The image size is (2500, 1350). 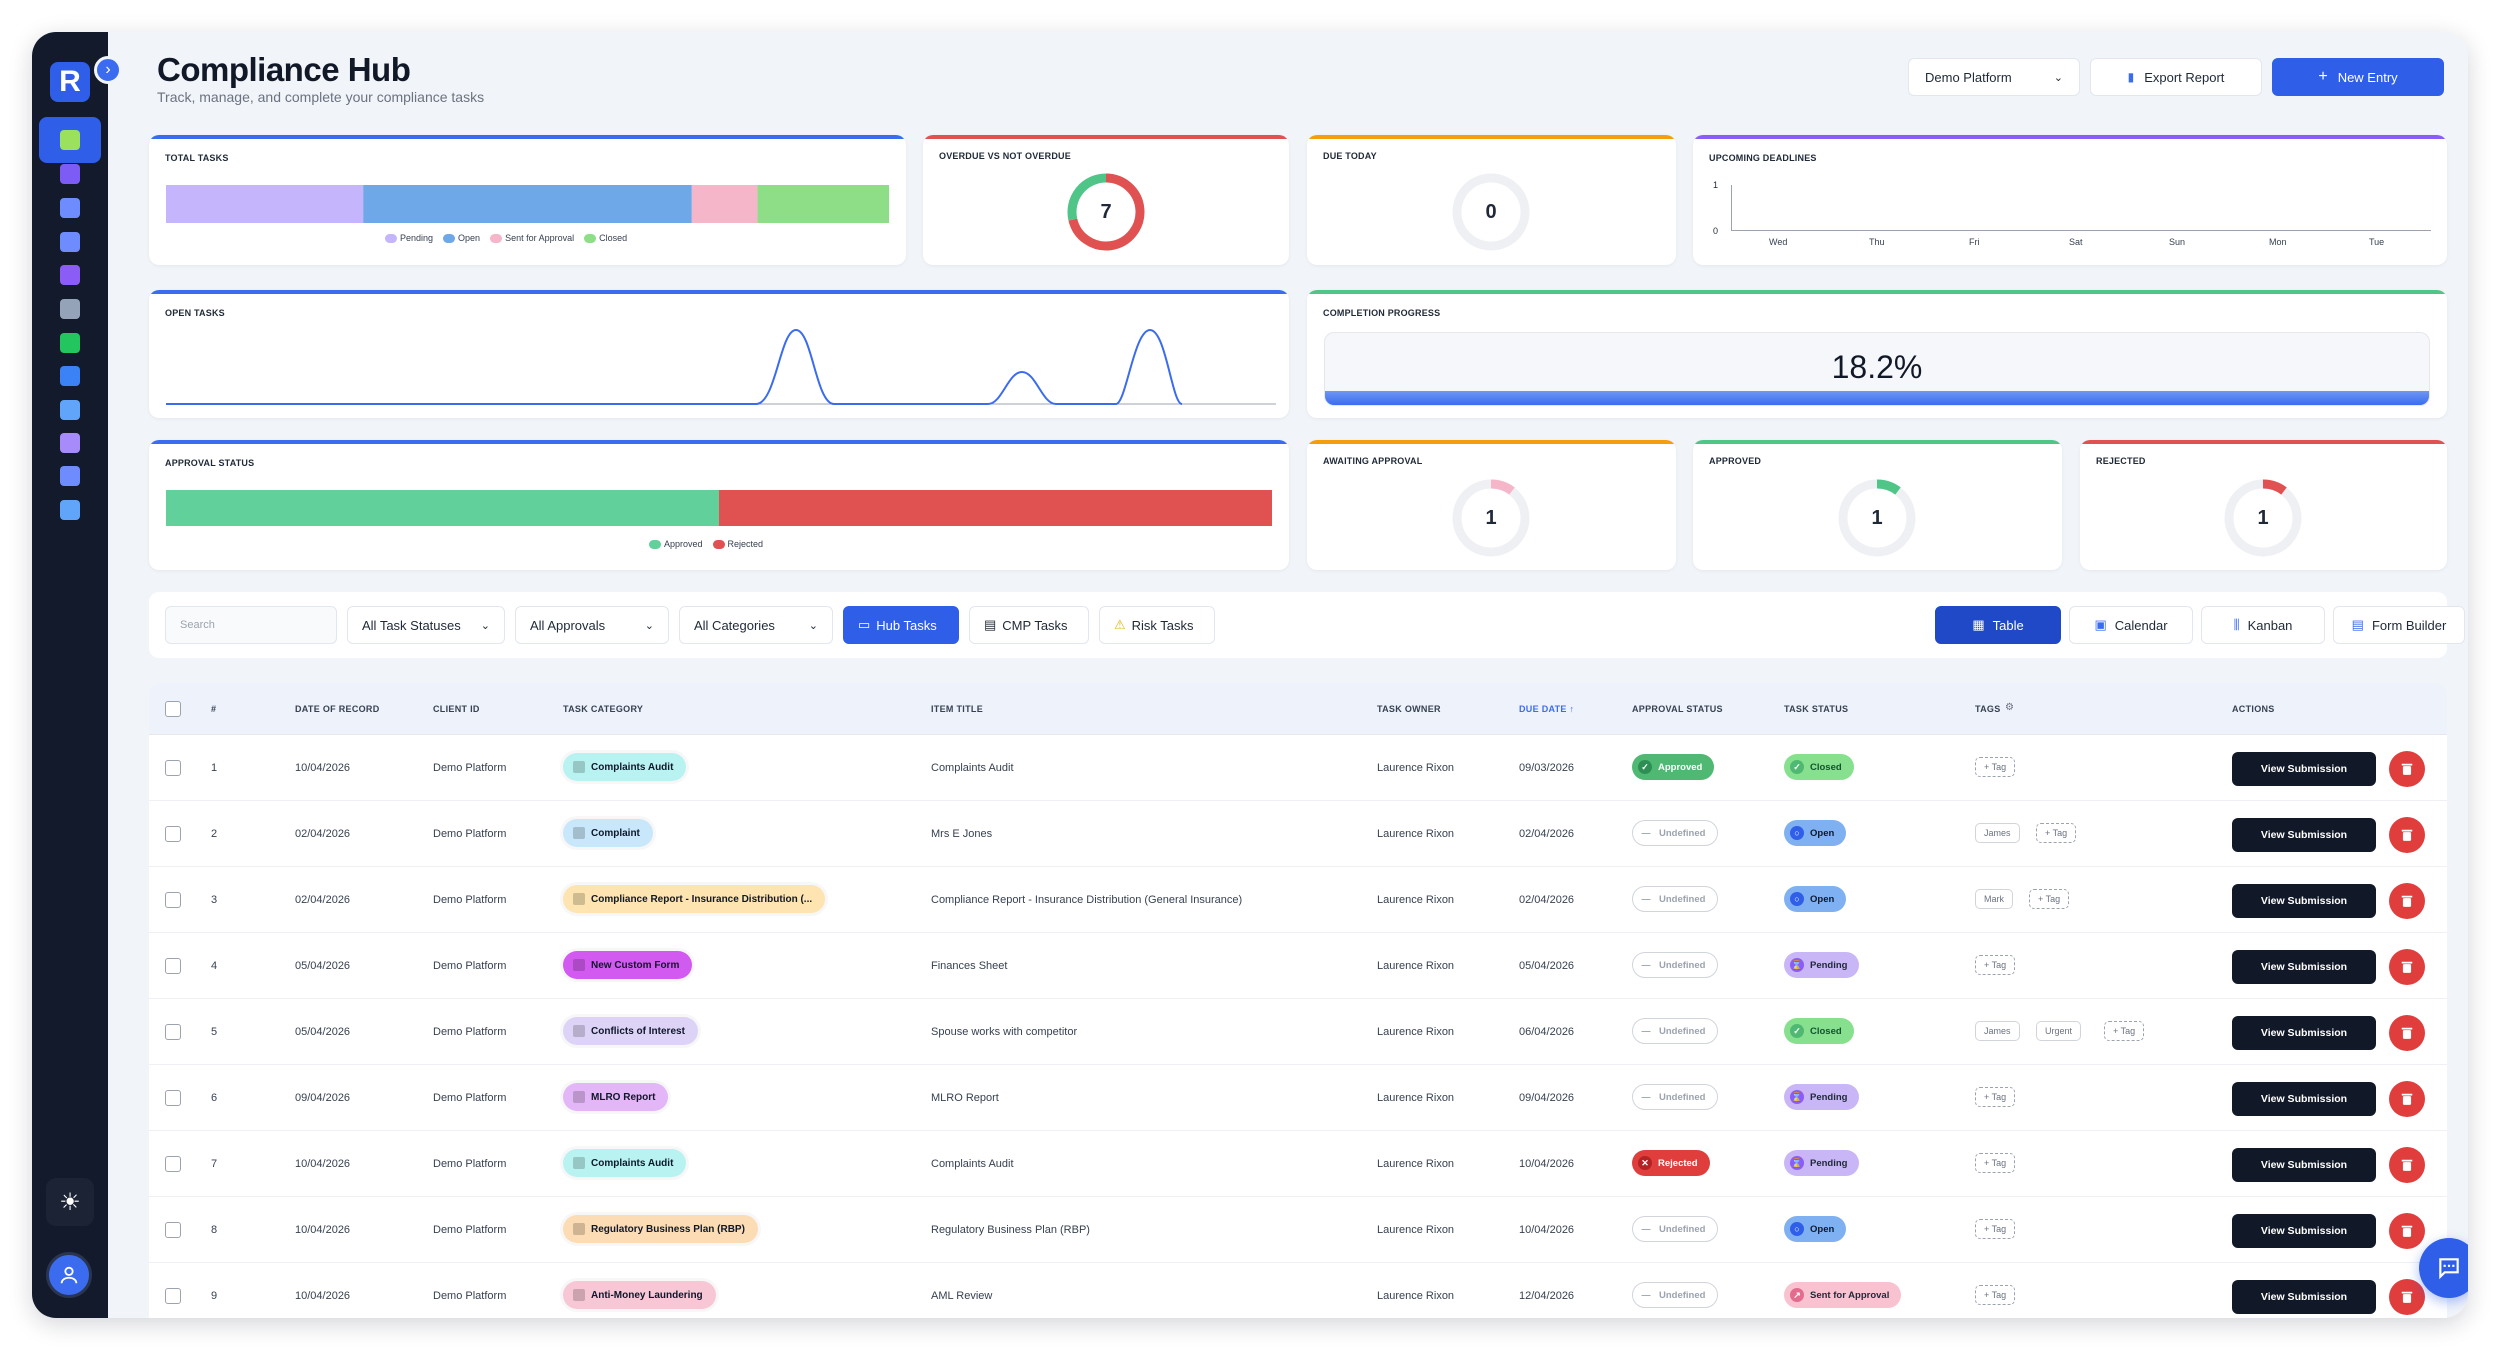 What do you see at coordinates (2059, 1031) in the screenshot?
I see `tag-chip: Urgent` at bounding box center [2059, 1031].